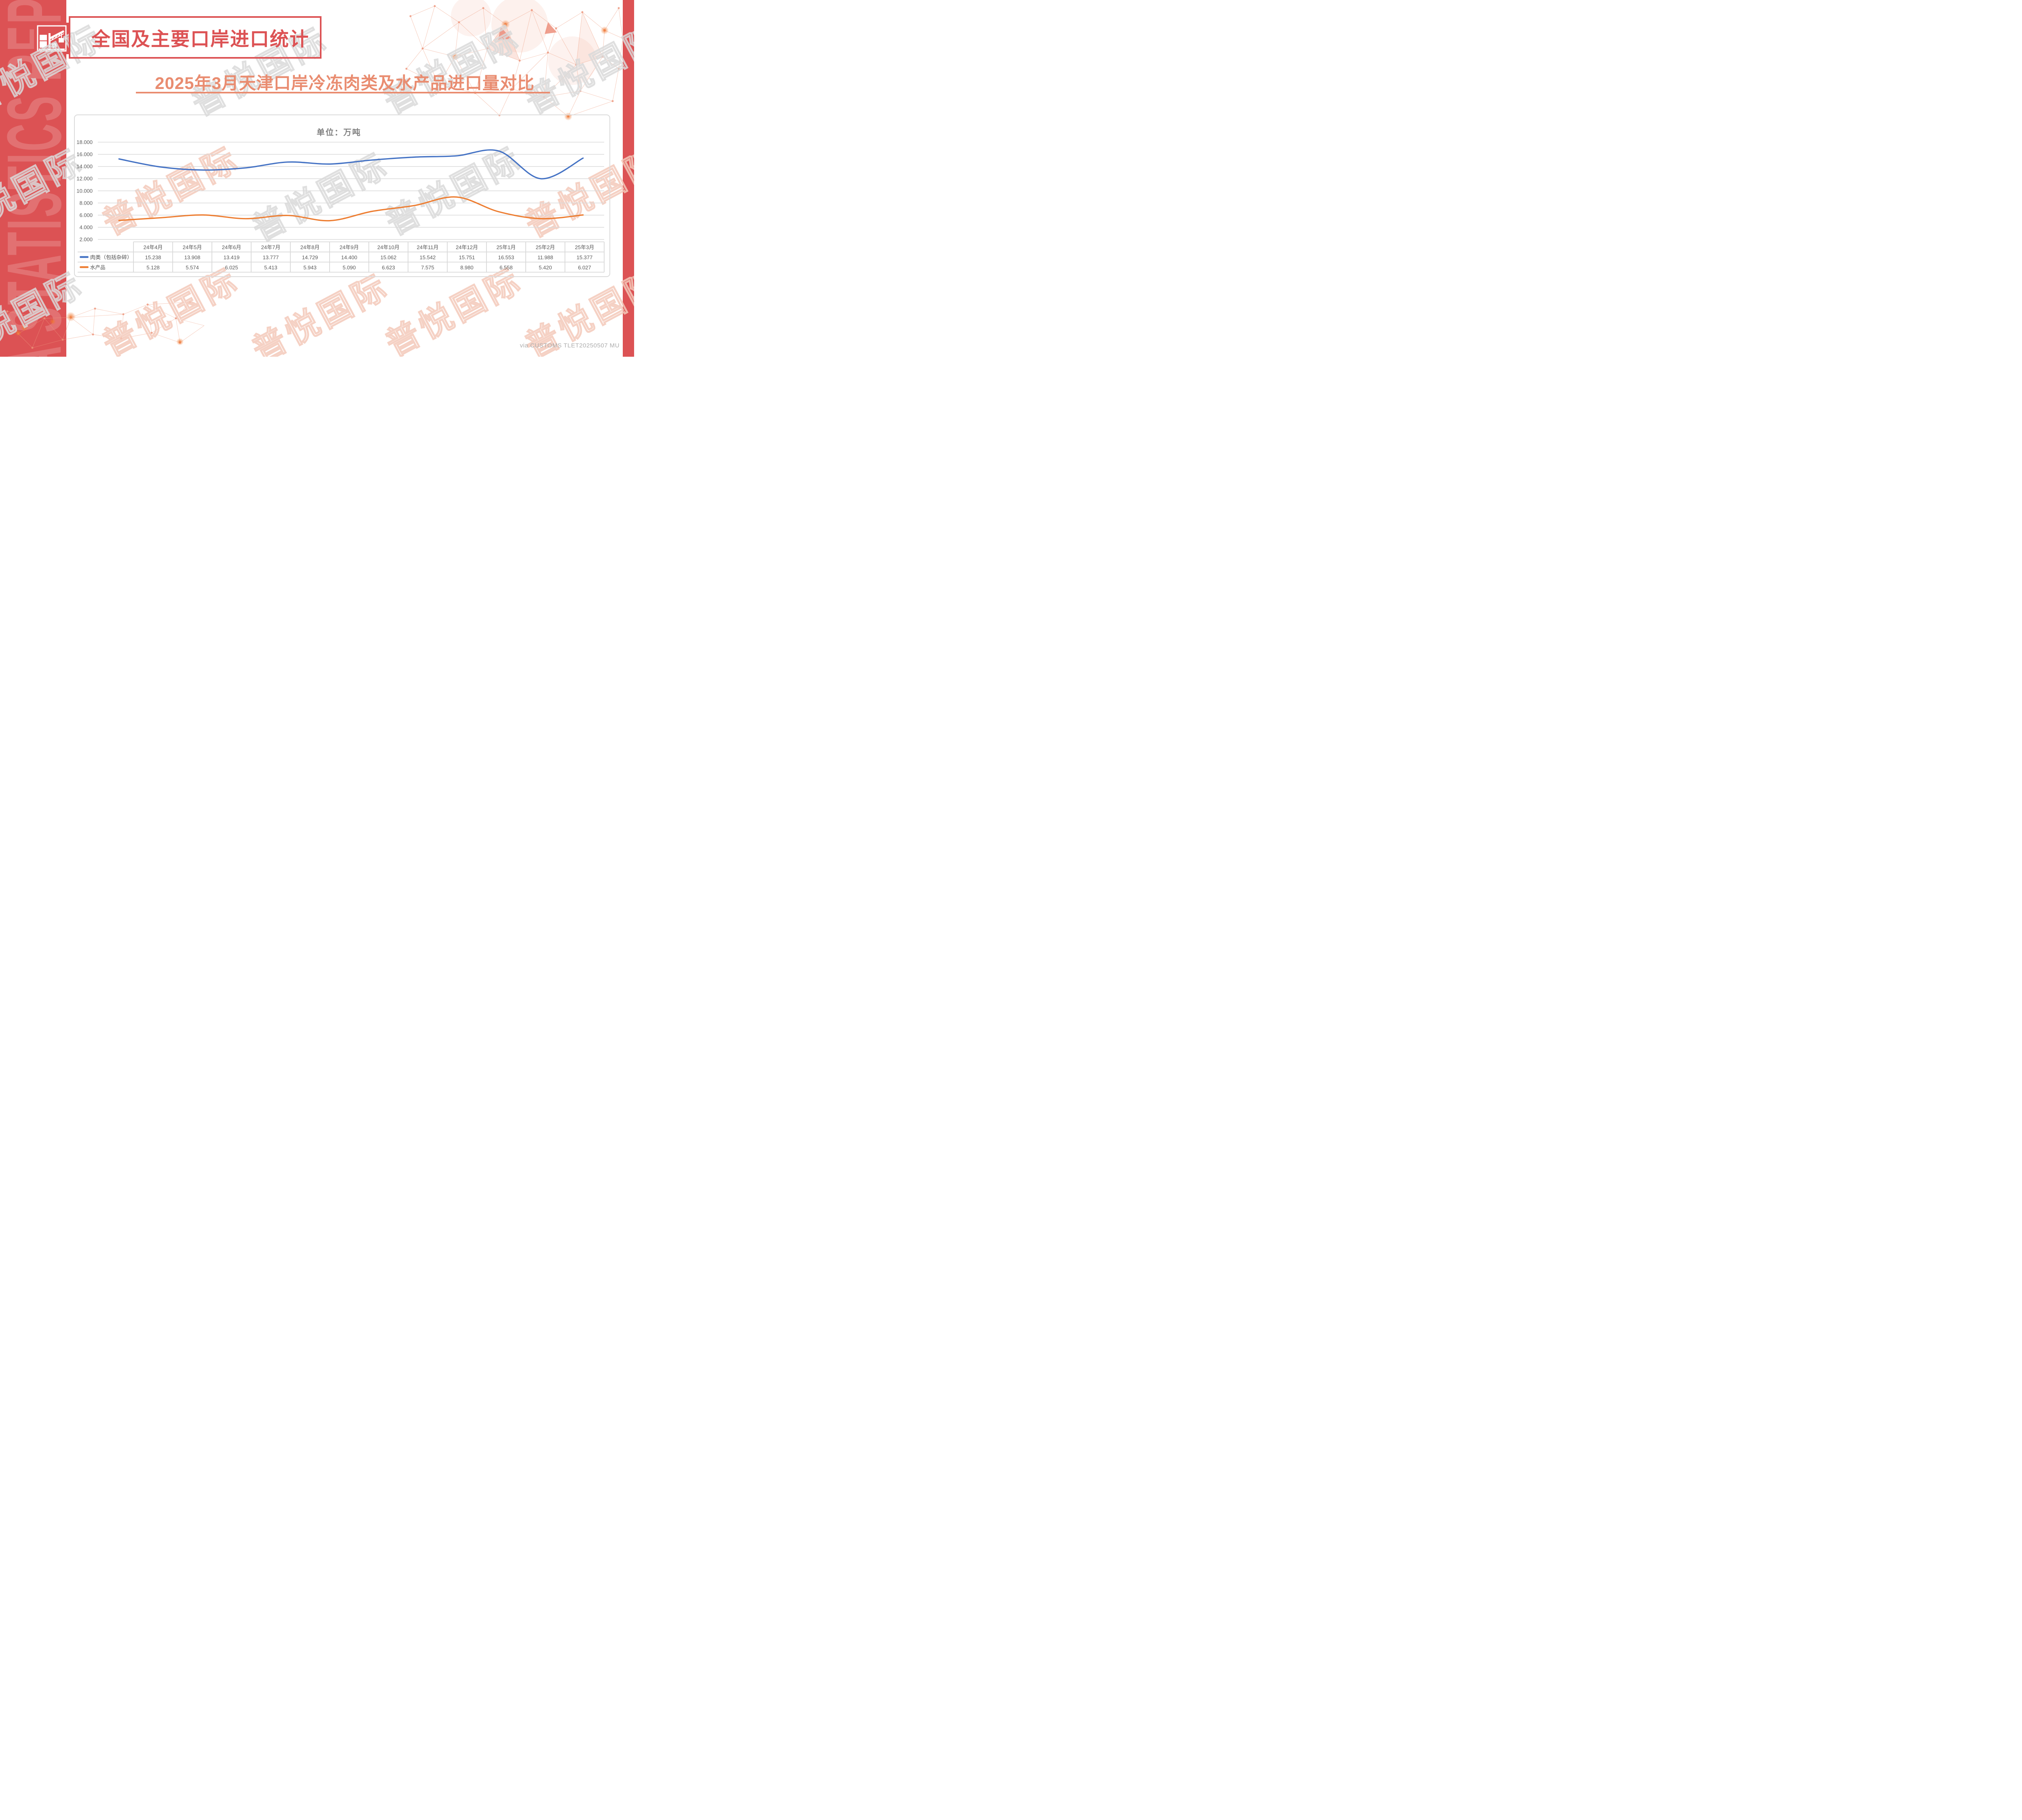 The width and height of the screenshot is (2022, 1820). What do you see at coordinates (427, 268) in the screenshot?
I see `table-value-cell: 7.575` at bounding box center [427, 268].